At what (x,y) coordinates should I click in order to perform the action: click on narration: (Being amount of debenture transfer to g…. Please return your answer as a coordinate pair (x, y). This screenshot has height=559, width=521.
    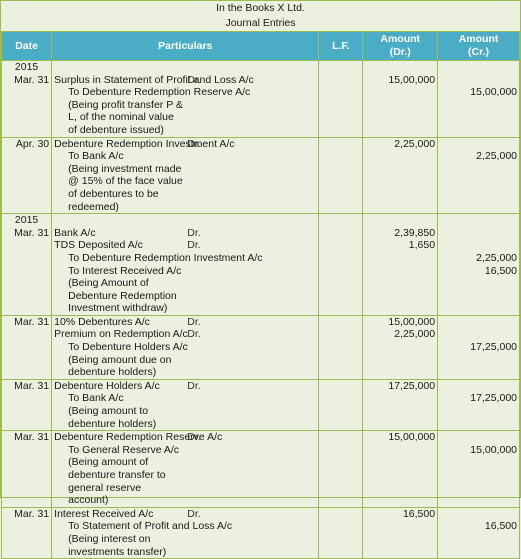
    Looking at the image, I should click on (117, 481).